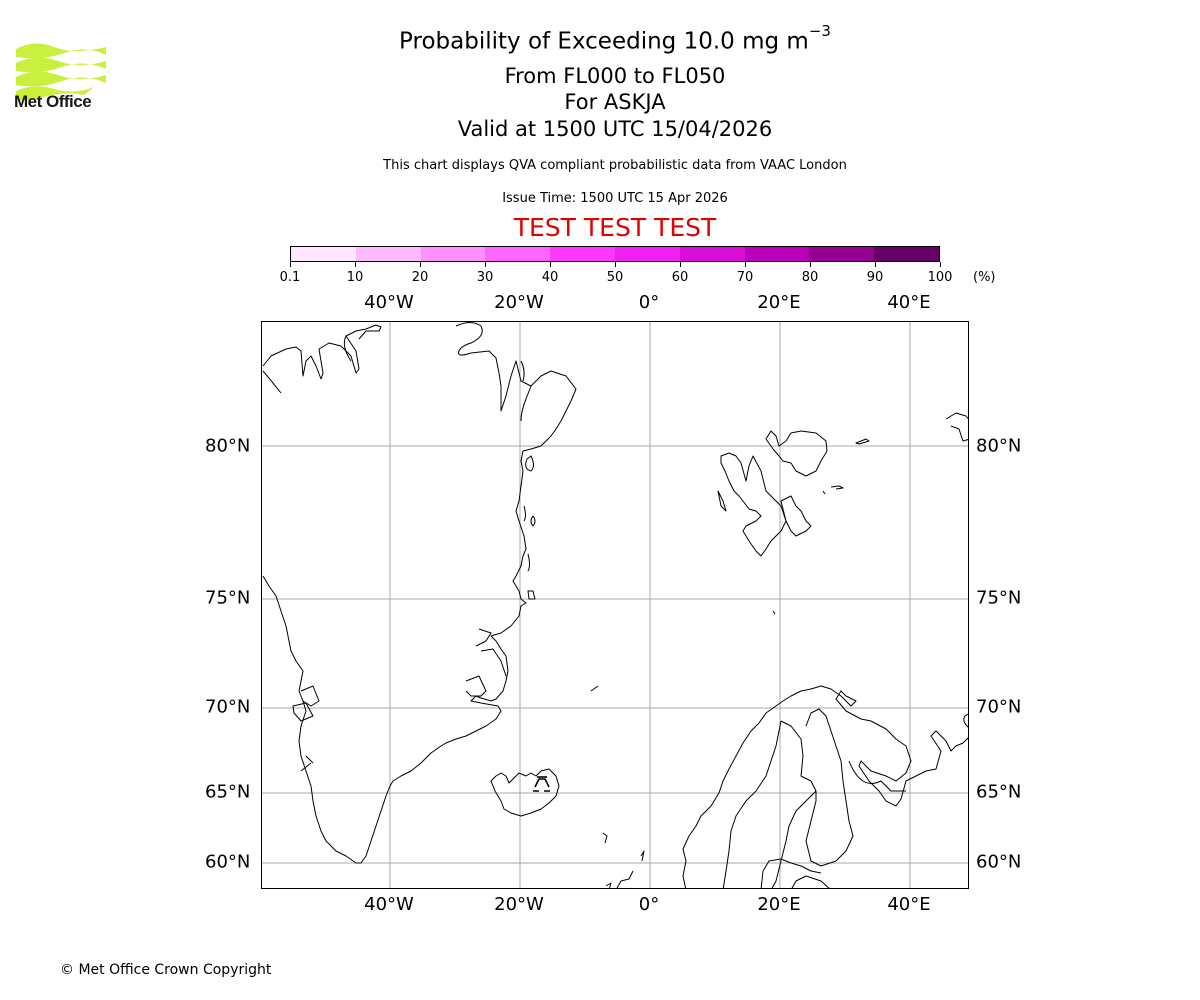 This screenshot has width=1200, height=1000. Describe the element at coordinates (605, 838) in the screenshot. I see `faroe-islands` at that location.